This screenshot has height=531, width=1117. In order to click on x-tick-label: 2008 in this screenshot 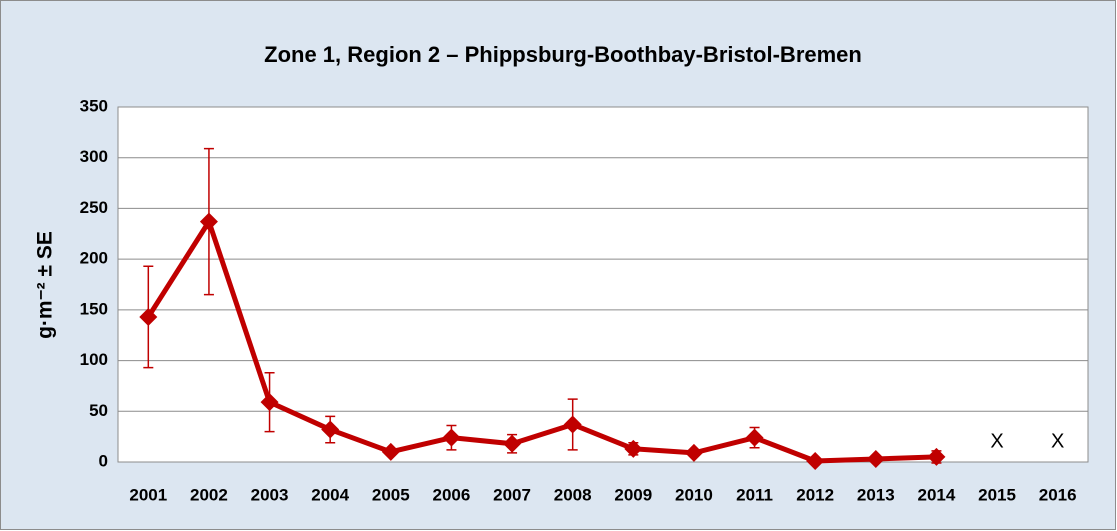, I will do `click(573, 494)`.